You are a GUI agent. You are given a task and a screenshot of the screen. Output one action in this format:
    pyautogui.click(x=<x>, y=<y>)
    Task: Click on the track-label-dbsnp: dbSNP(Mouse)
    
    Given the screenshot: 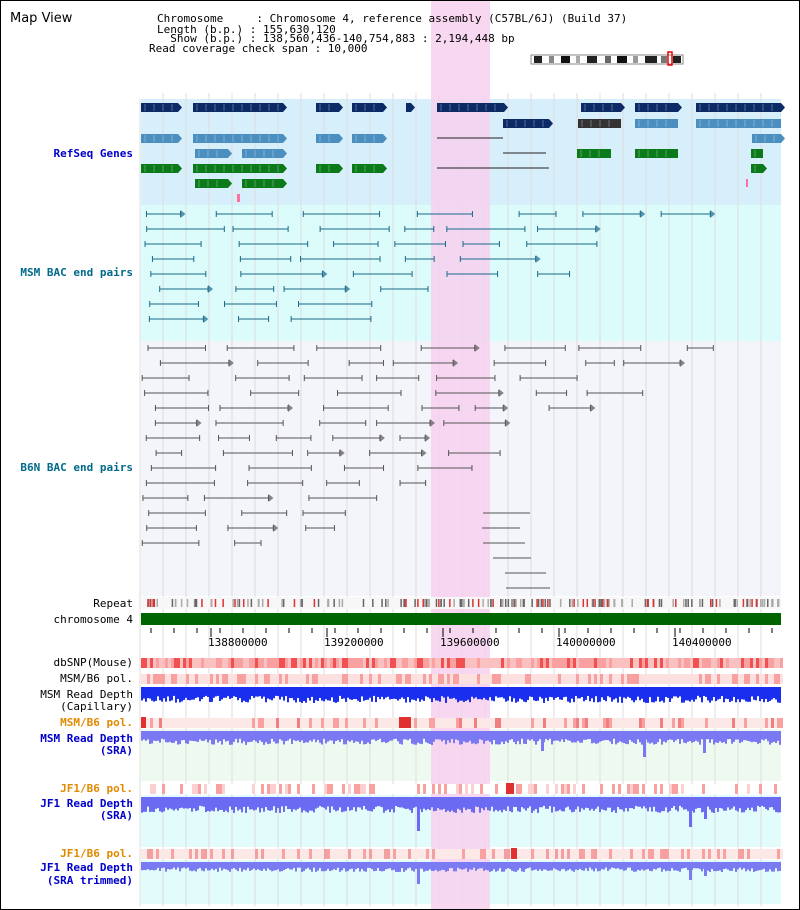 What is the action you would take?
    pyautogui.click(x=93, y=662)
    